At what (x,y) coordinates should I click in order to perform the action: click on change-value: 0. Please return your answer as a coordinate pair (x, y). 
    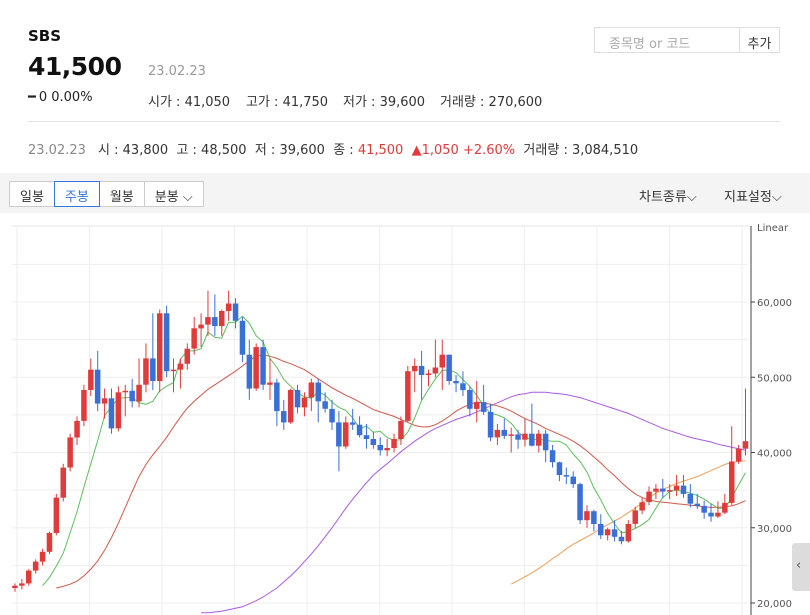
    Looking at the image, I should click on (43, 97).